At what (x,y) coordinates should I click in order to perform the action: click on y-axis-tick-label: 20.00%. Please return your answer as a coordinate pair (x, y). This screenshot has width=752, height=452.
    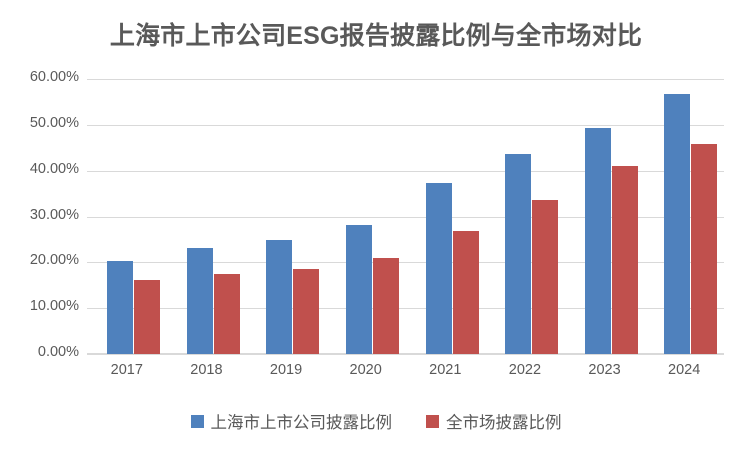
    Looking at the image, I should click on (54, 260).